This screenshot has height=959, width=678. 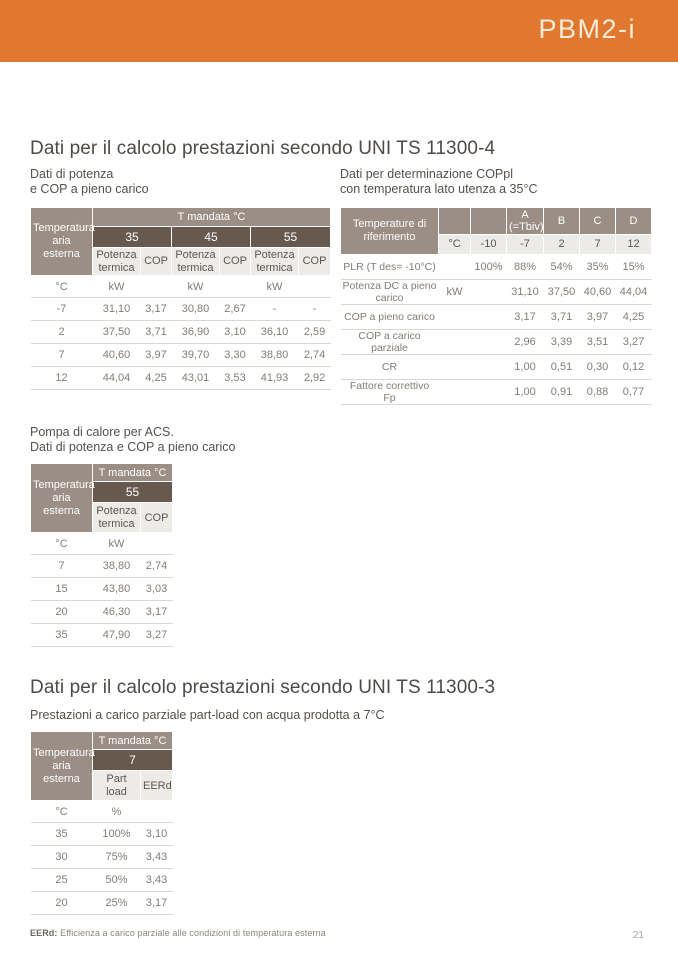 I want to click on table-row: COP a carico parziale 2,96 3,39 3,51 3,27, so click(x=496, y=342).